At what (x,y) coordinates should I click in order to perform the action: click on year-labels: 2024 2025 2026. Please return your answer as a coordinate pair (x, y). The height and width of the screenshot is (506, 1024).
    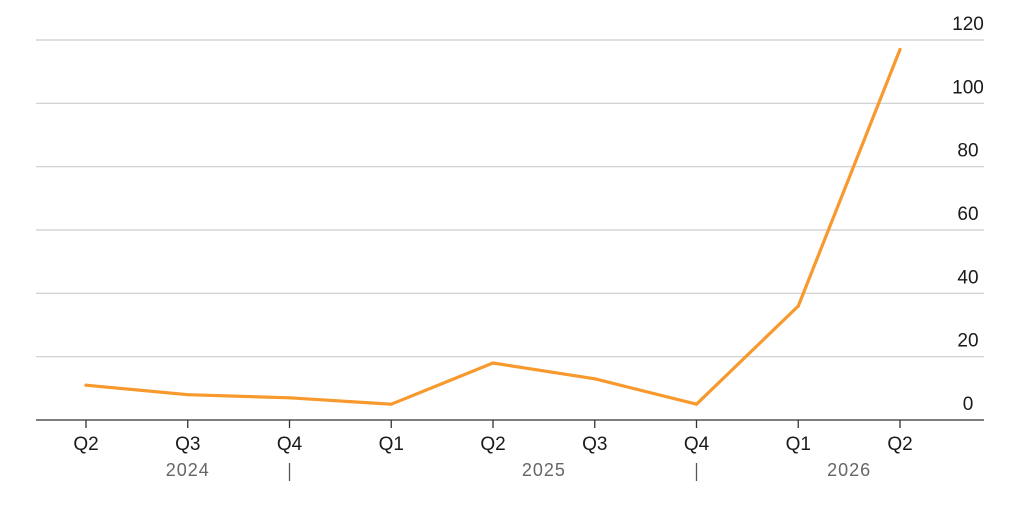
    Looking at the image, I should click on (518, 470).